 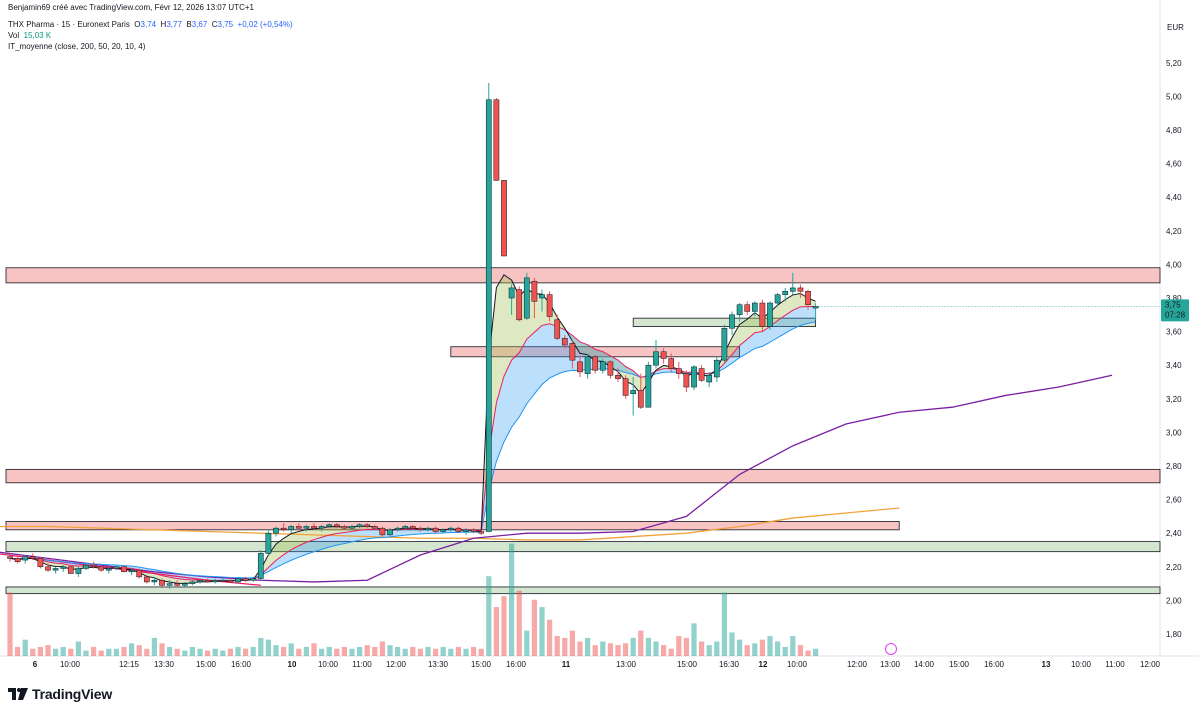 I want to click on y-tick-label: 2,60, so click(x=1174, y=500).